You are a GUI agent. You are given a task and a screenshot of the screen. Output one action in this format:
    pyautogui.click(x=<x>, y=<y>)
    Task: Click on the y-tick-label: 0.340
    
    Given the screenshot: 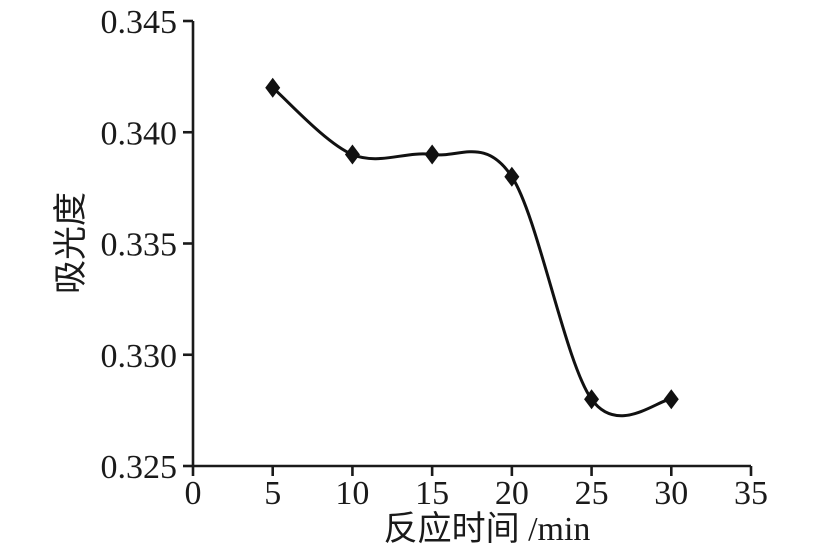 What is the action you would take?
    pyautogui.click(x=139, y=133)
    